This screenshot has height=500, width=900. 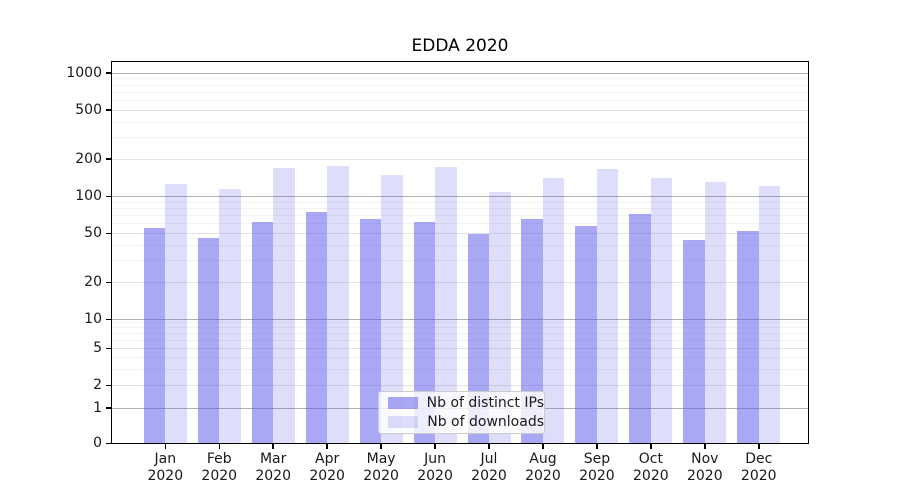 I want to click on x-tick-label: Sep 2020, so click(x=597, y=467).